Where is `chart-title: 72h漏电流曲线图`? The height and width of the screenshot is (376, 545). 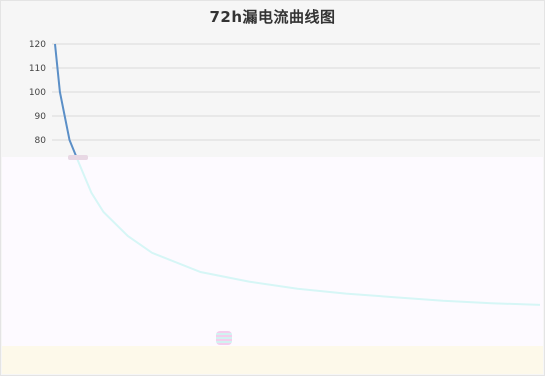 chart-title: 72h漏电流曲线图 is located at coordinates (272, 17).